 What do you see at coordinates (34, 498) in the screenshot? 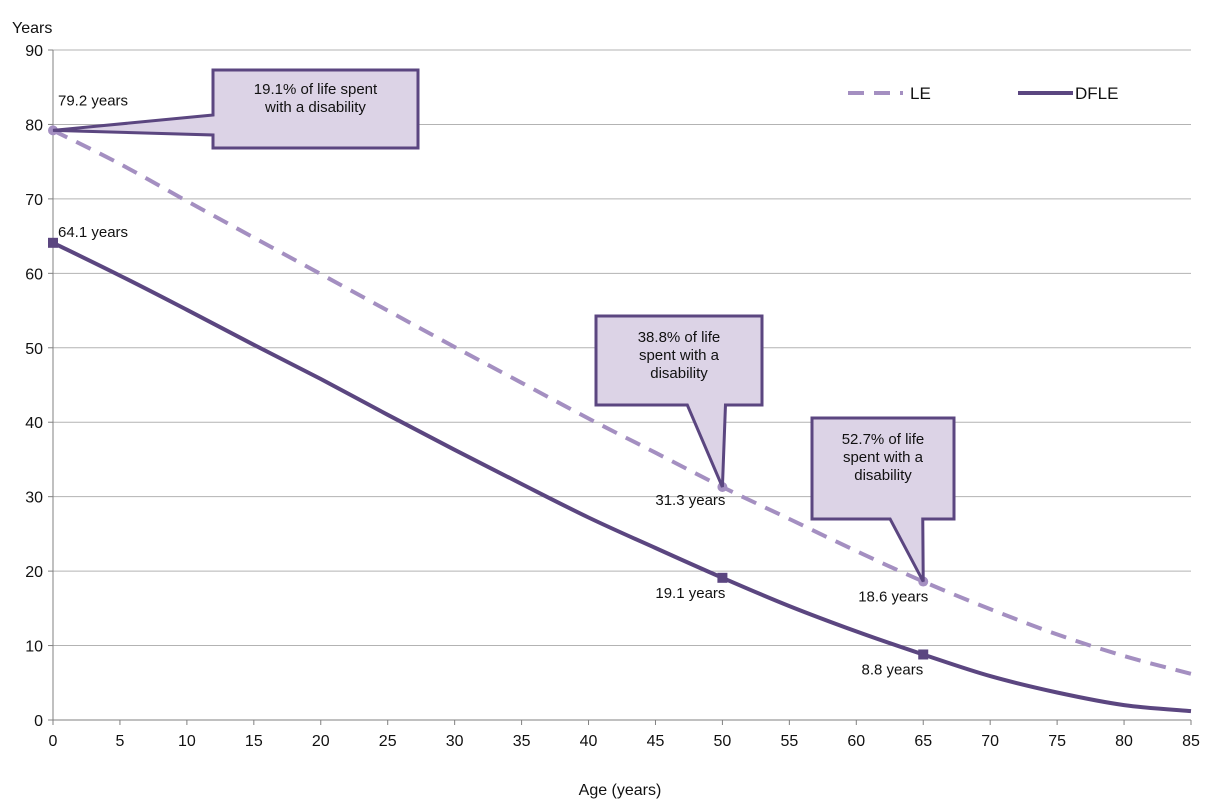
I see `y-tick-label-30: 30` at bounding box center [34, 498].